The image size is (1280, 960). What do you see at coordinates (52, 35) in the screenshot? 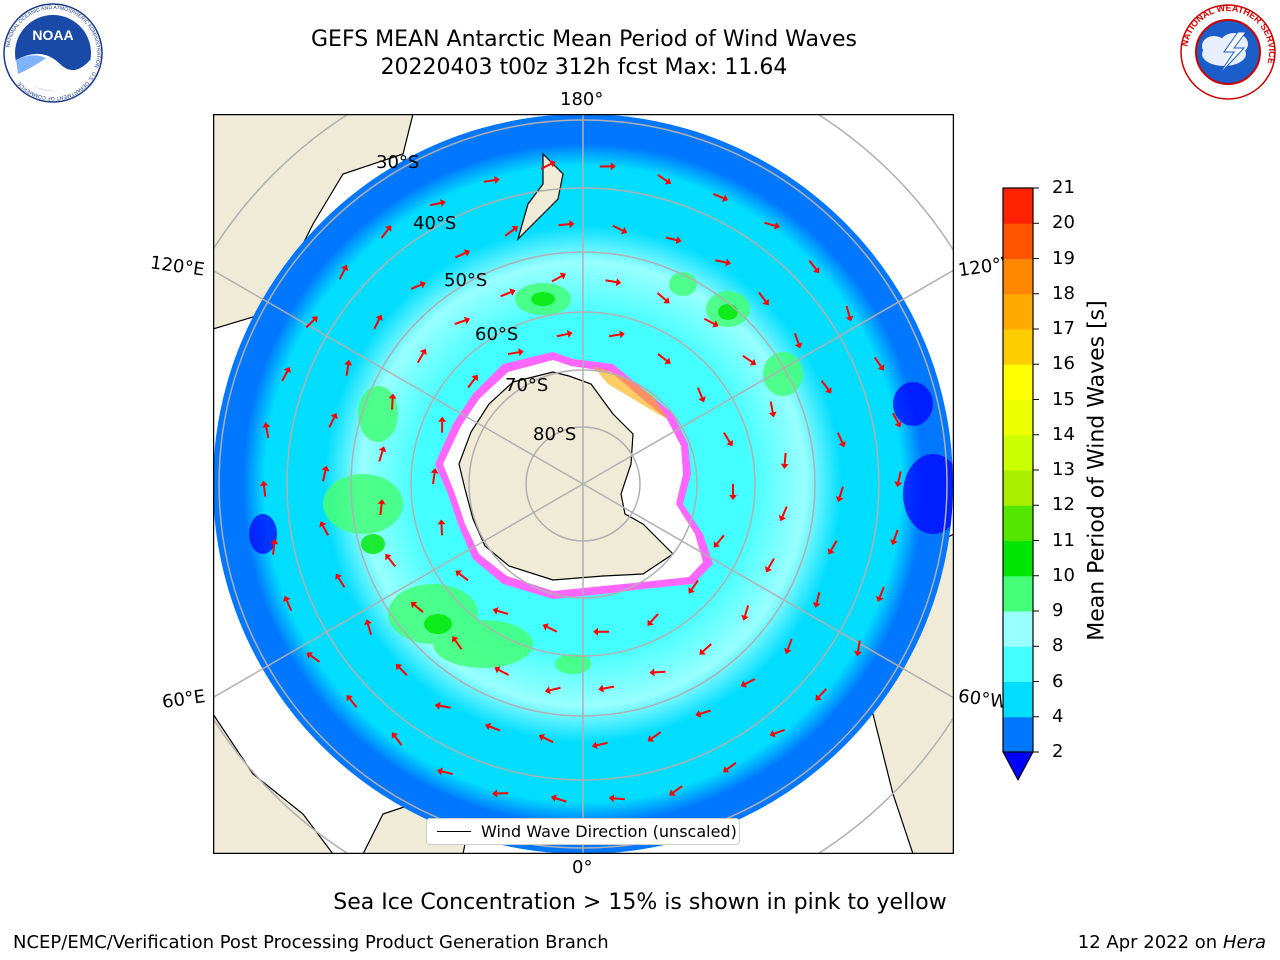
I see `noaa-logo-text: NOAA` at bounding box center [52, 35].